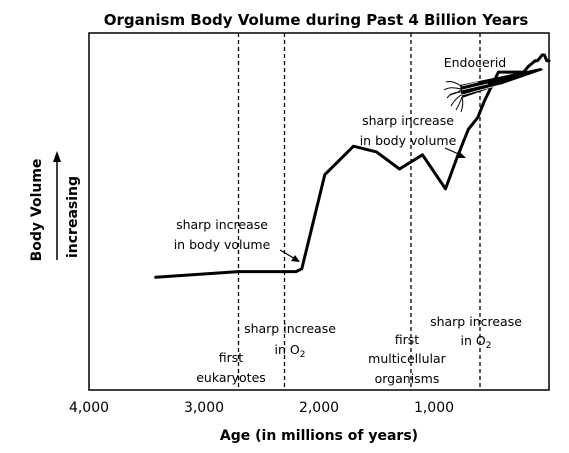 This screenshot has height=453, width=569. What do you see at coordinates (204, 408) in the screenshot?
I see `x-tick-label: 3,000` at bounding box center [204, 408].